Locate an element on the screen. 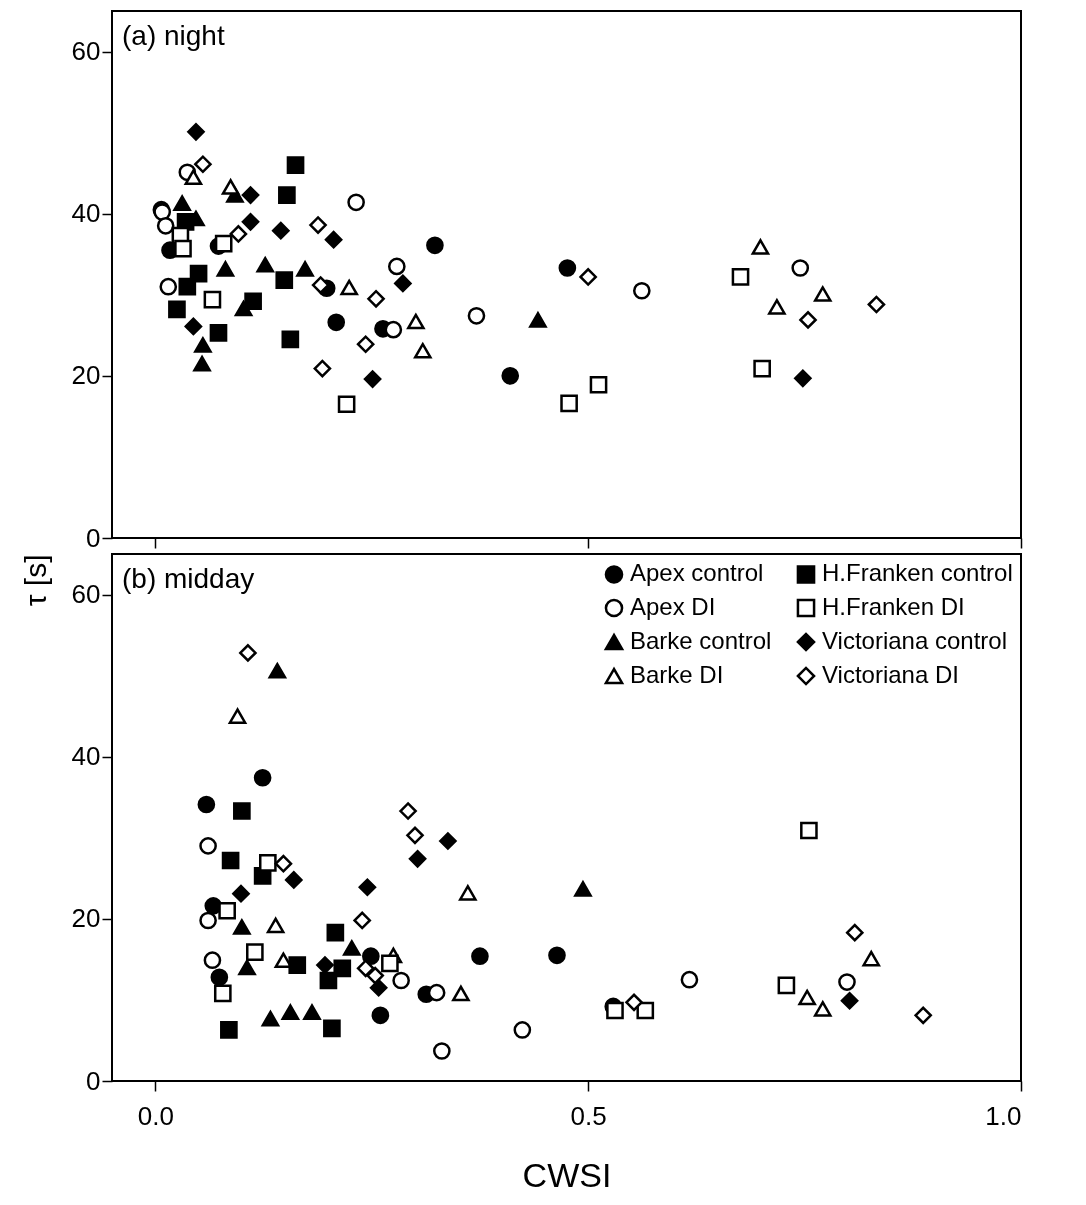  x-tick-label: 0.5 is located at coordinates (588, 1115).